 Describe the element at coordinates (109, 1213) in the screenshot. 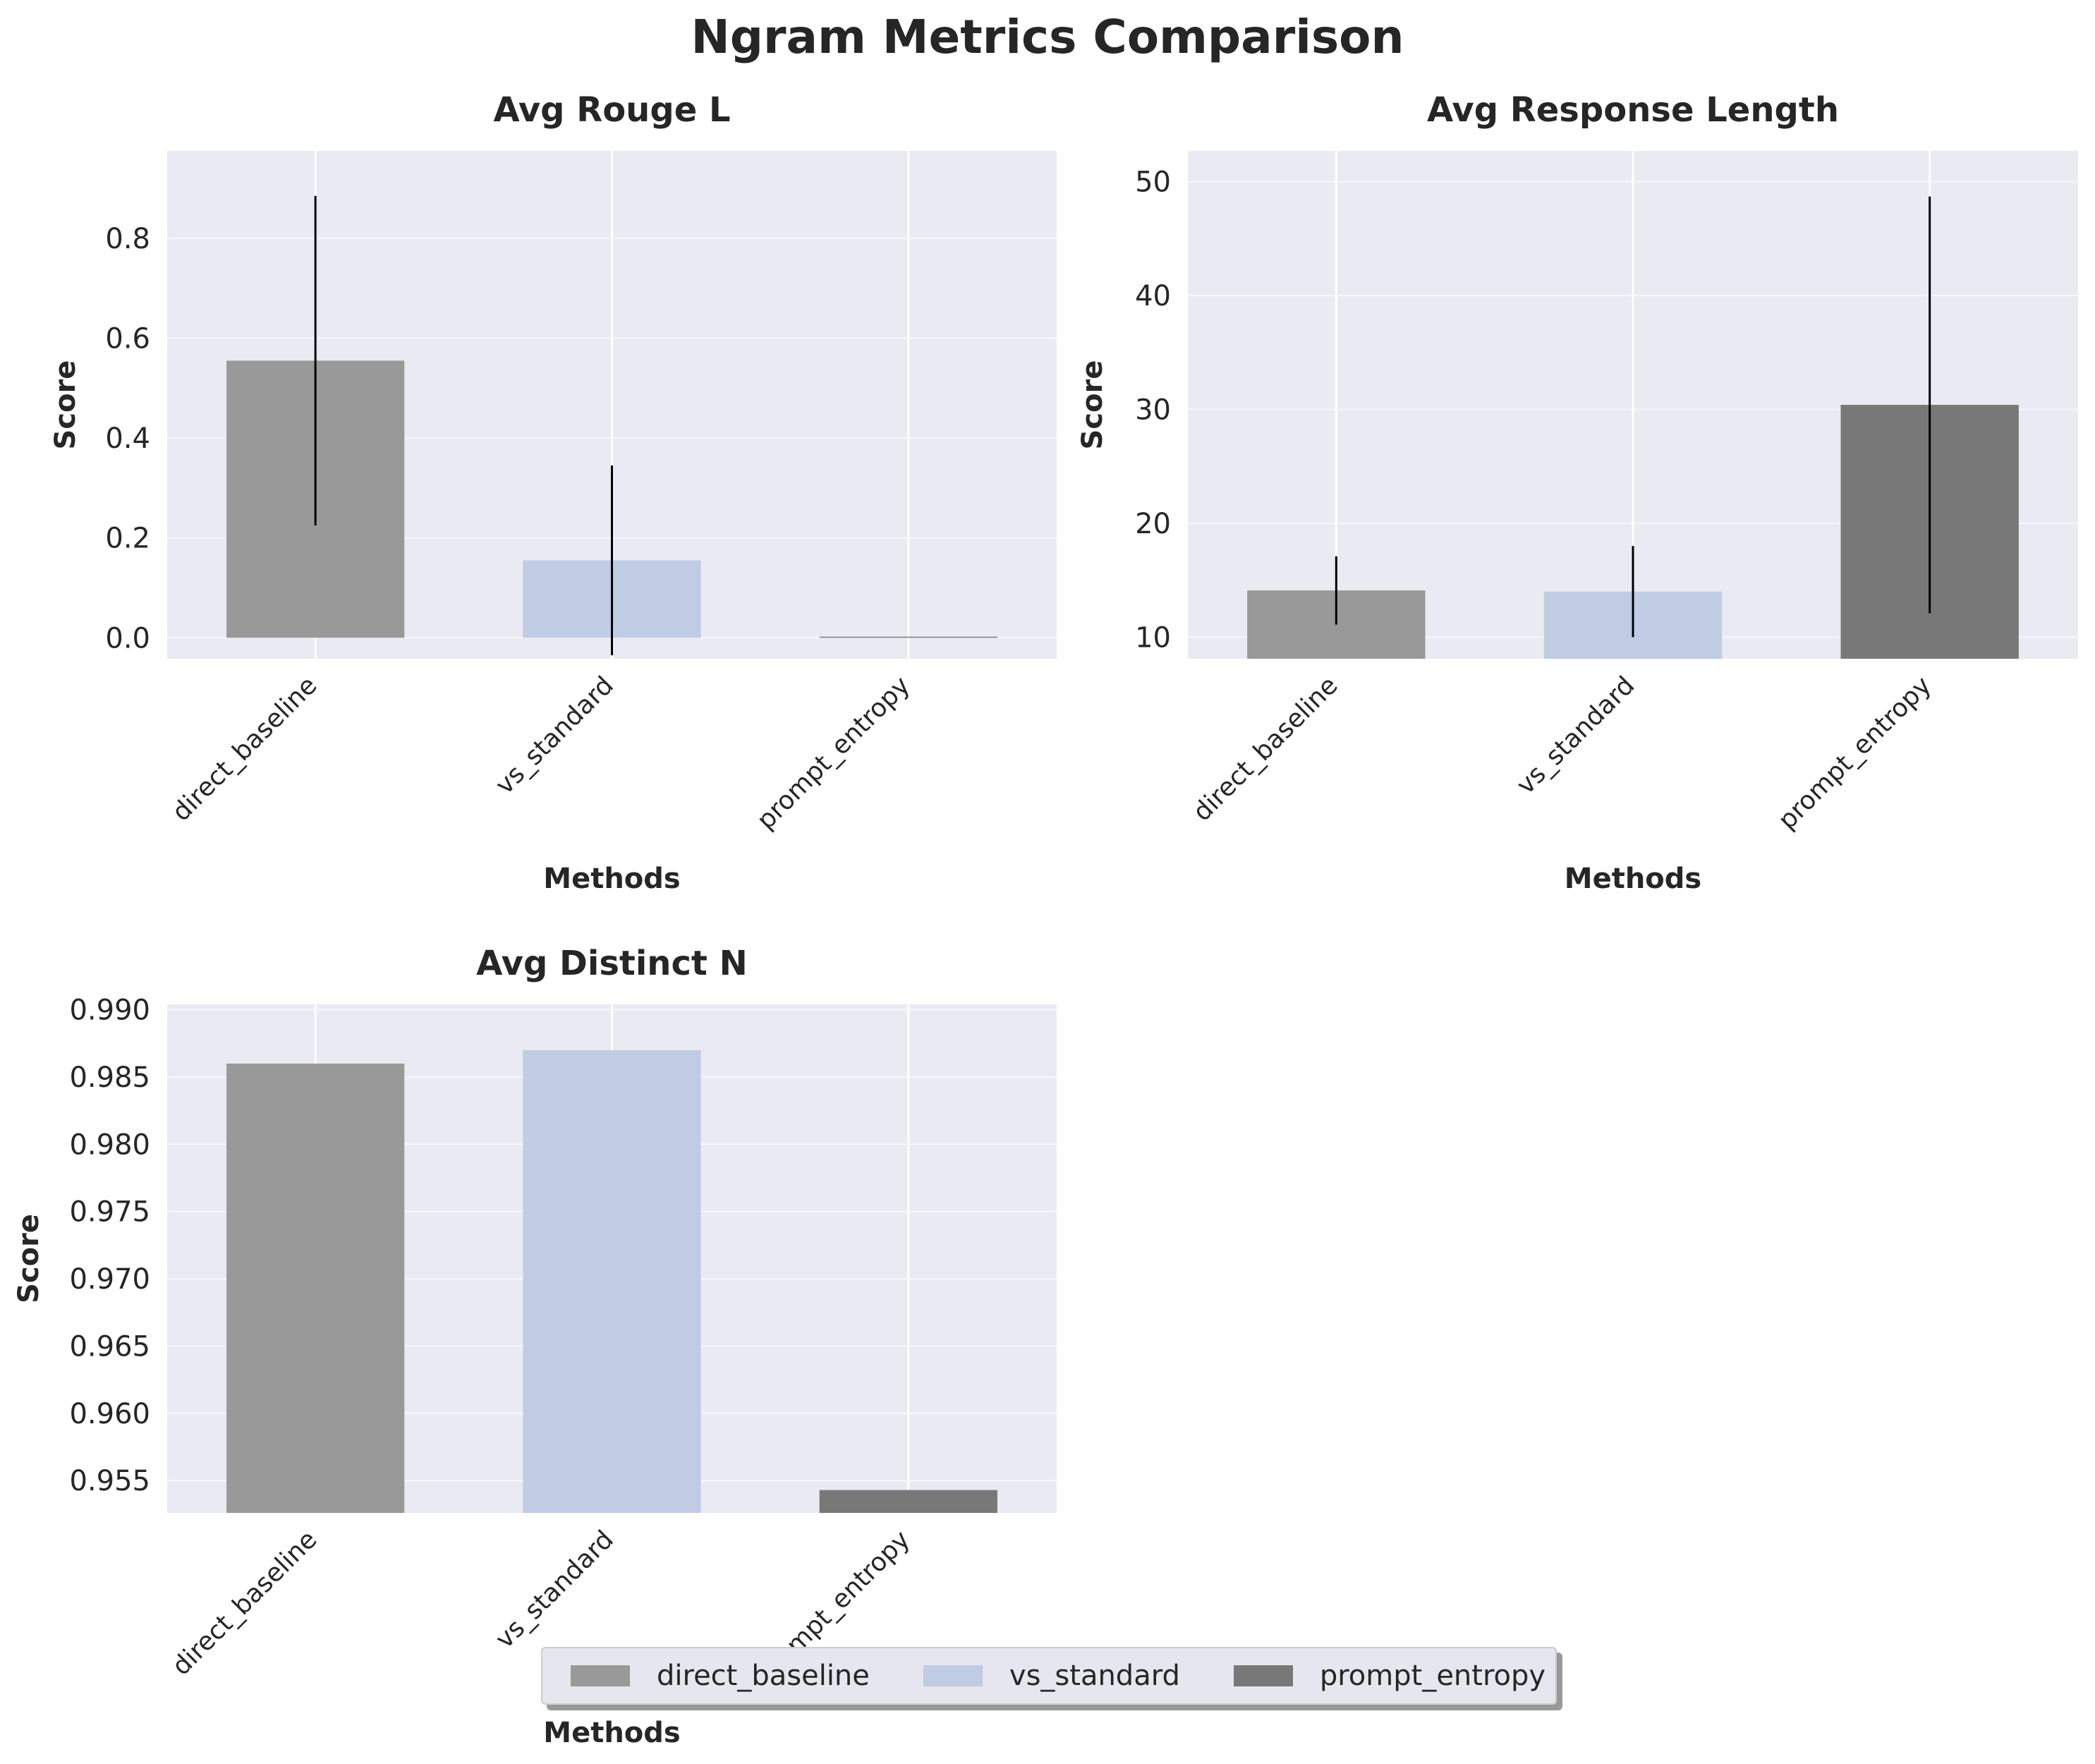

I see `y-tick-label: 0.975` at that location.